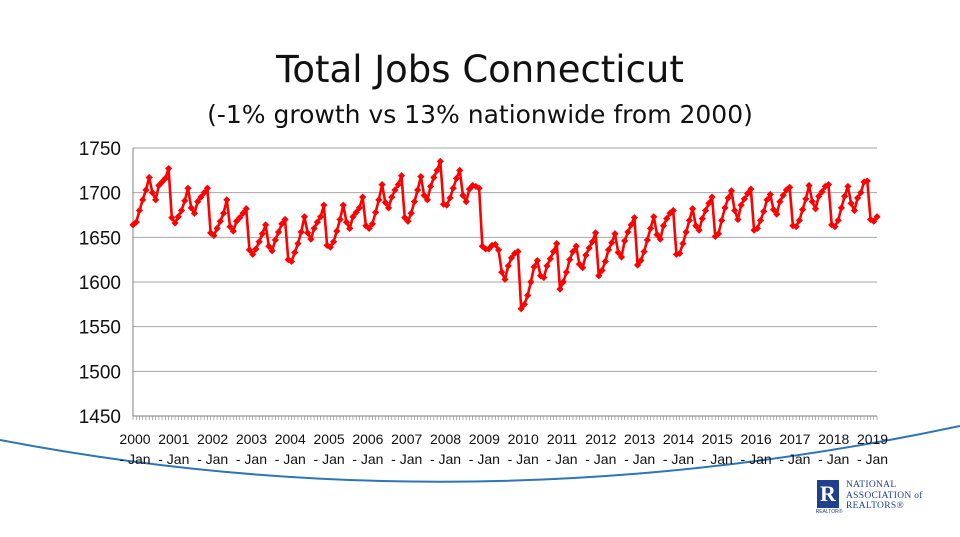 This screenshot has height=537, width=960. I want to click on x-tick-label-year: 2019, so click(872, 439).